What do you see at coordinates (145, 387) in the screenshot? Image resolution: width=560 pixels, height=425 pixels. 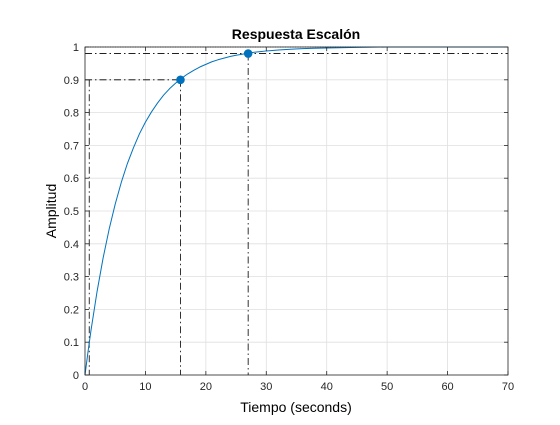 I see `x-tick-label: 10` at bounding box center [145, 387].